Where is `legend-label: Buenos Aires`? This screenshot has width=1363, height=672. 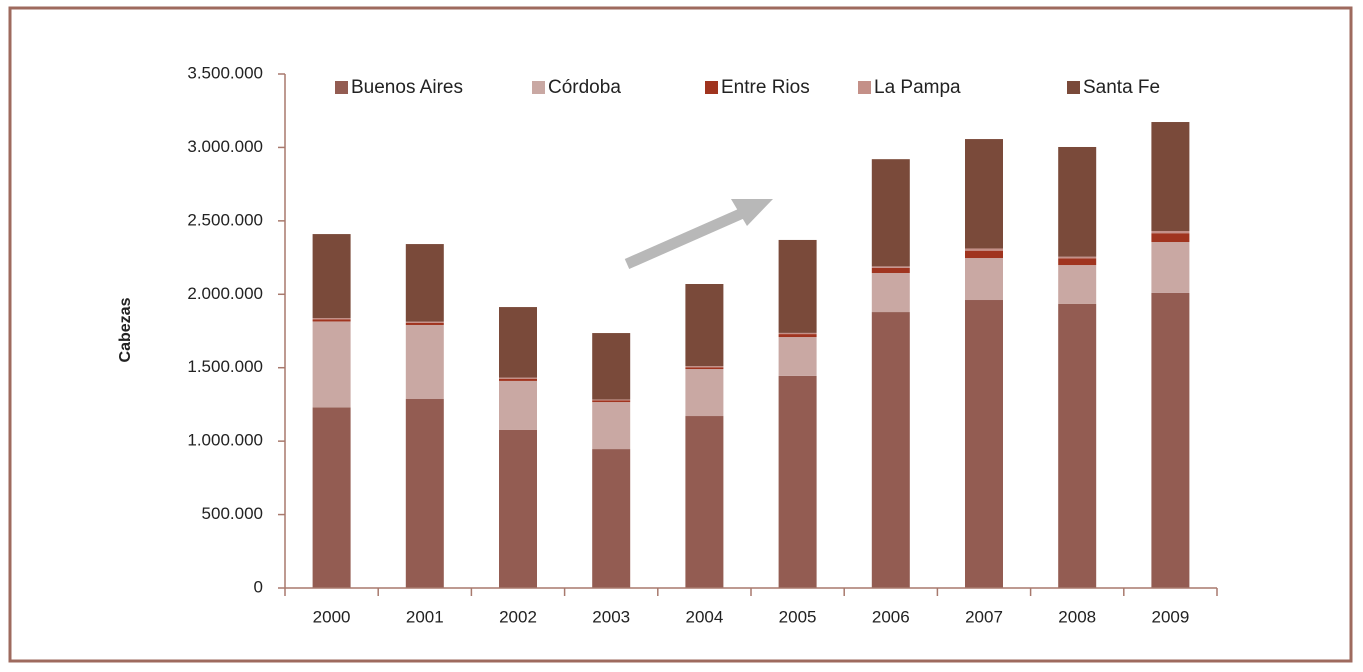 legend-label: Buenos Aires is located at coordinates (407, 87).